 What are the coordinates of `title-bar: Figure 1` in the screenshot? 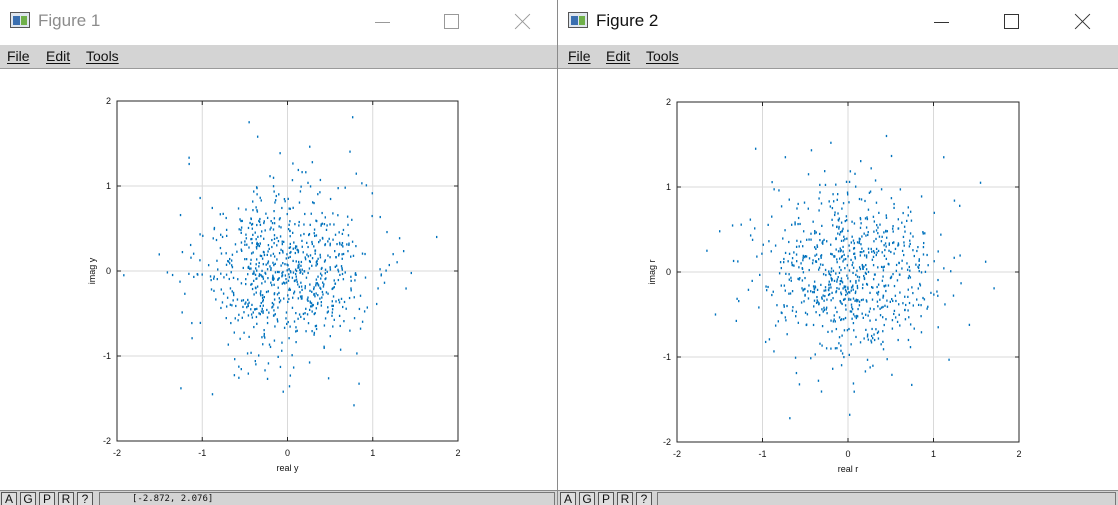 It's located at (278, 22).